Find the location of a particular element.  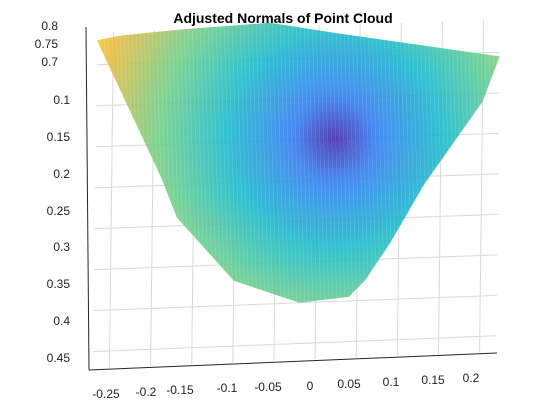

y-tick-label-5: 0.35 is located at coordinates (59, 284).